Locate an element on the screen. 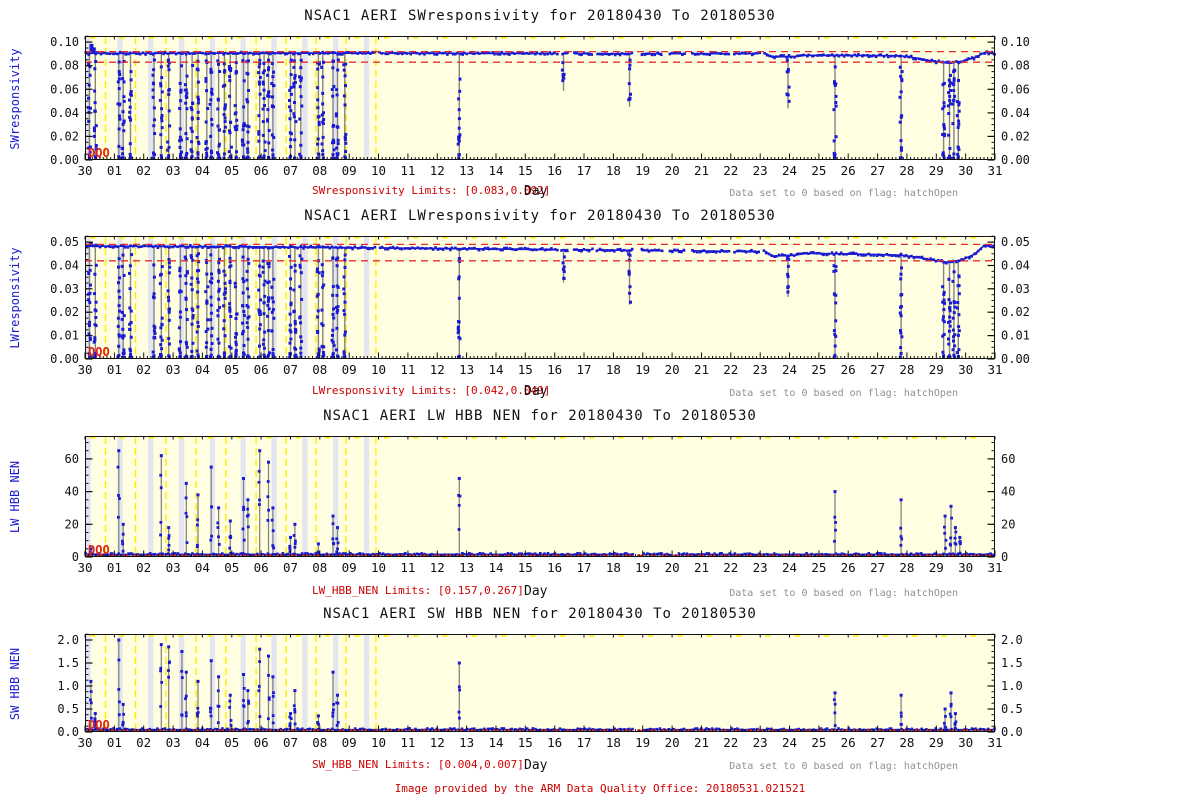 This screenshot has height=800, width=1200. y-axis-label: LWresponsivity is located at coordinates (15, 298).